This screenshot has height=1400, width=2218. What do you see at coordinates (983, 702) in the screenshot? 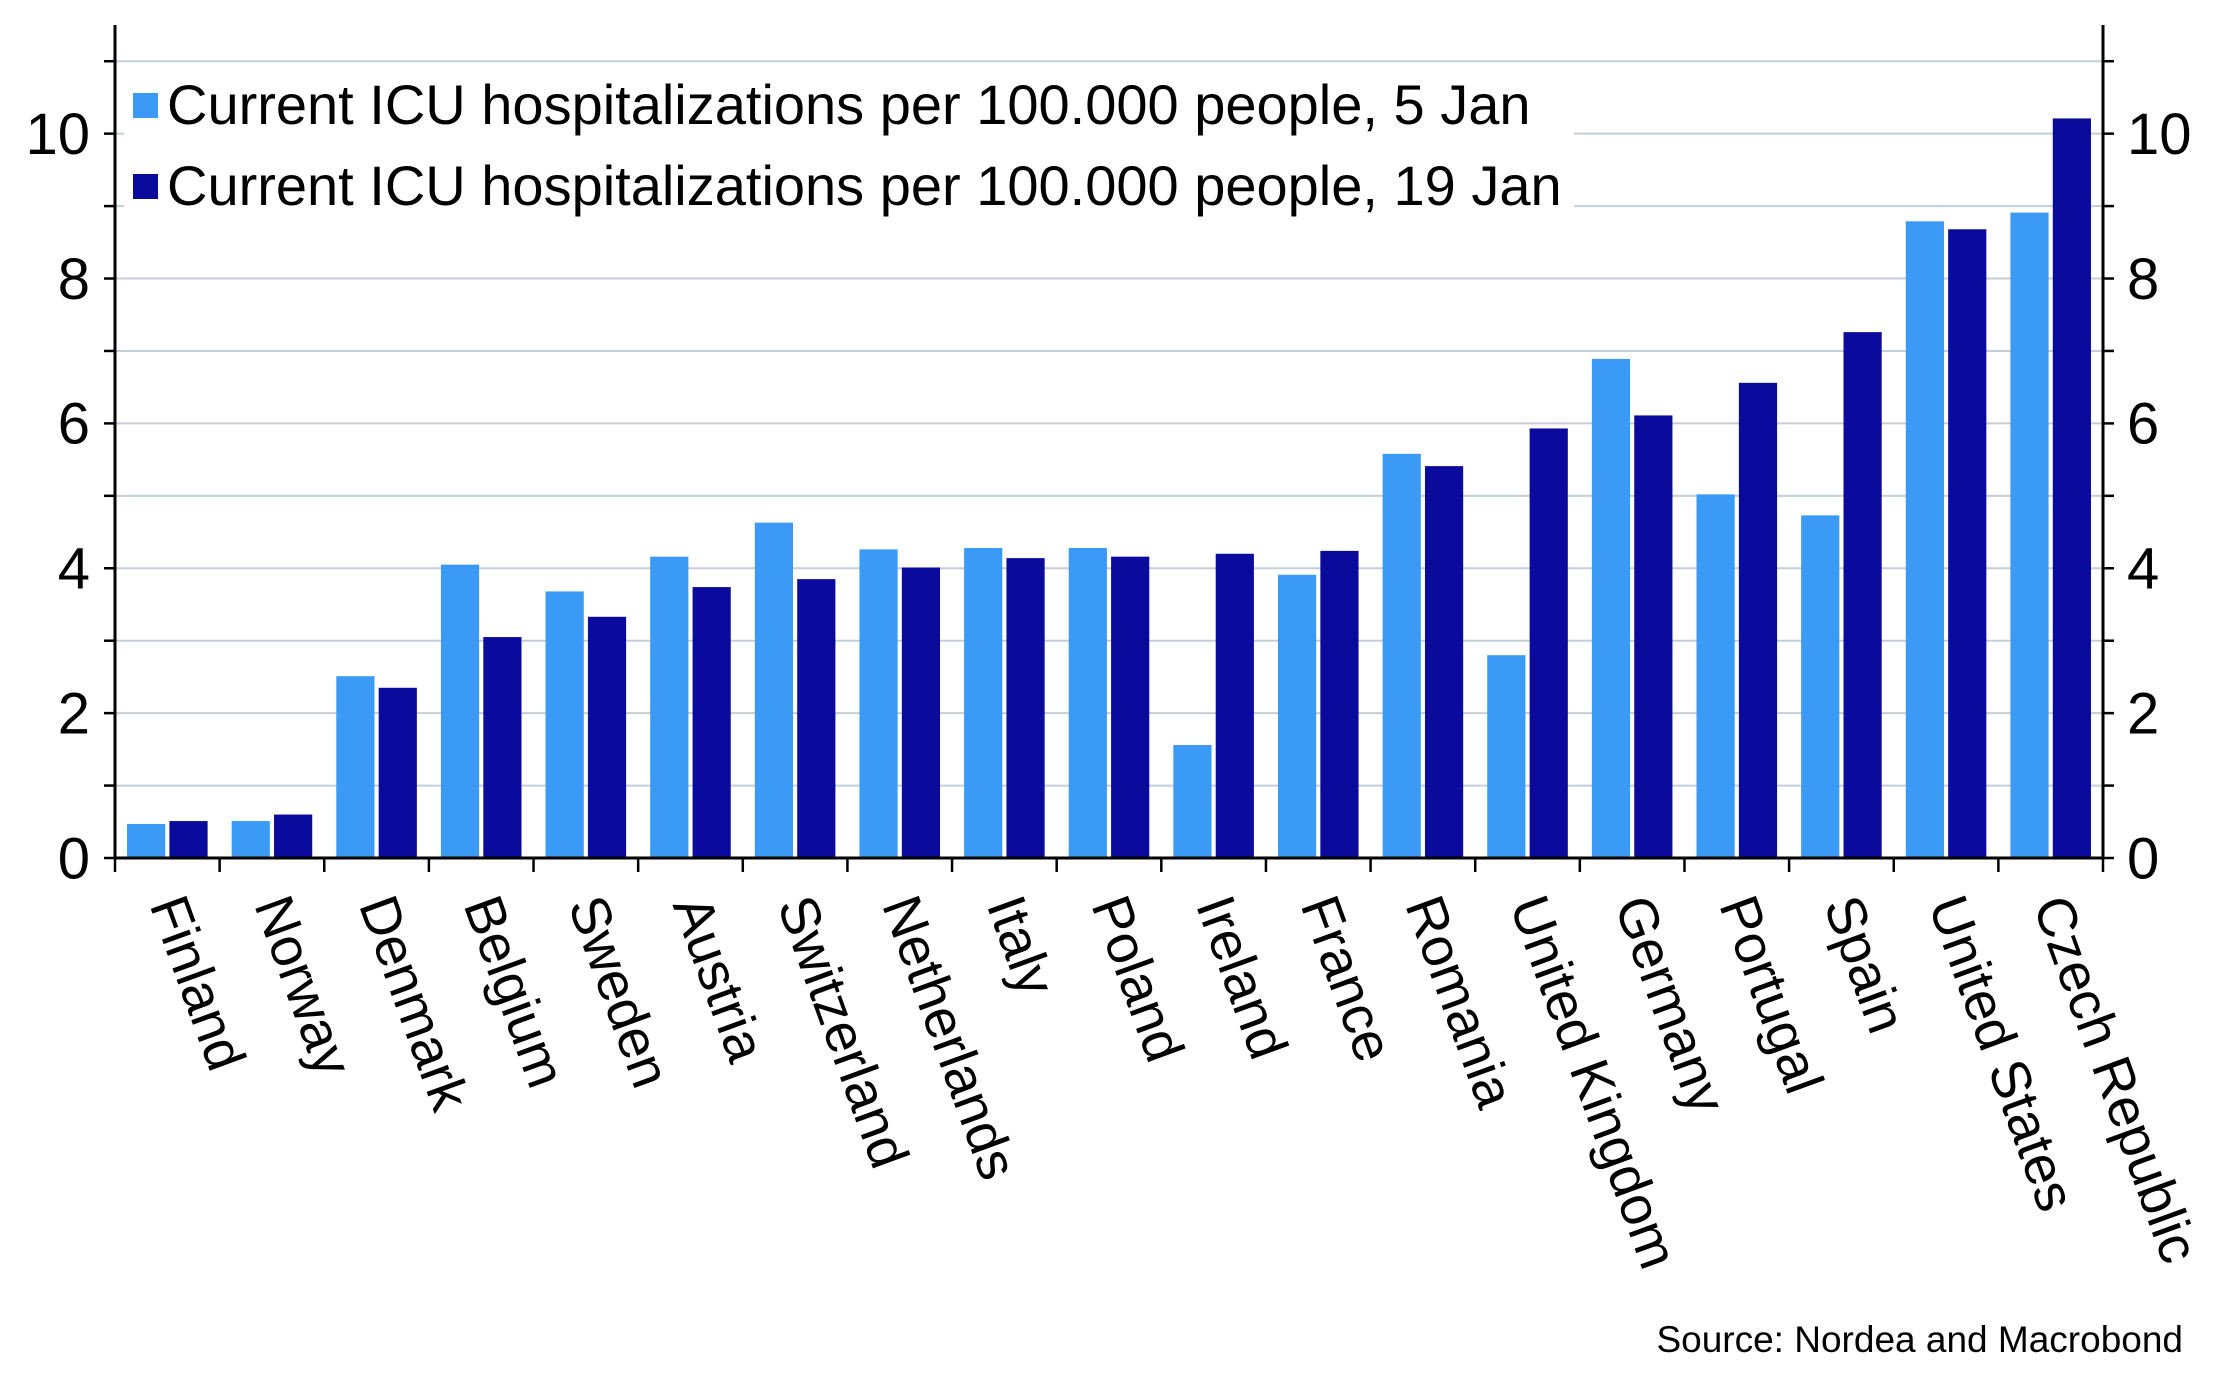
I see `bar-series1-italy` at bounding box center [983, 702].